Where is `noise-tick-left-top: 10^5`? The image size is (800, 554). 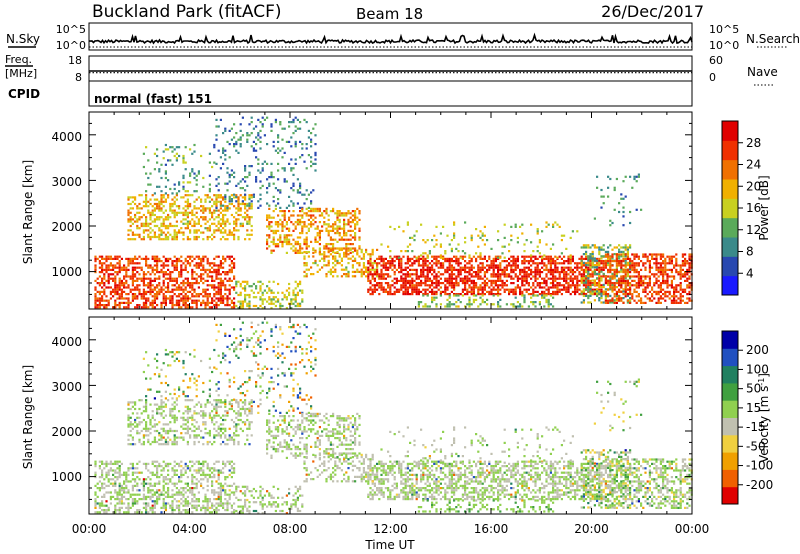 noise-tick-left-top: 10^5 is located at coordinates (71, 29).